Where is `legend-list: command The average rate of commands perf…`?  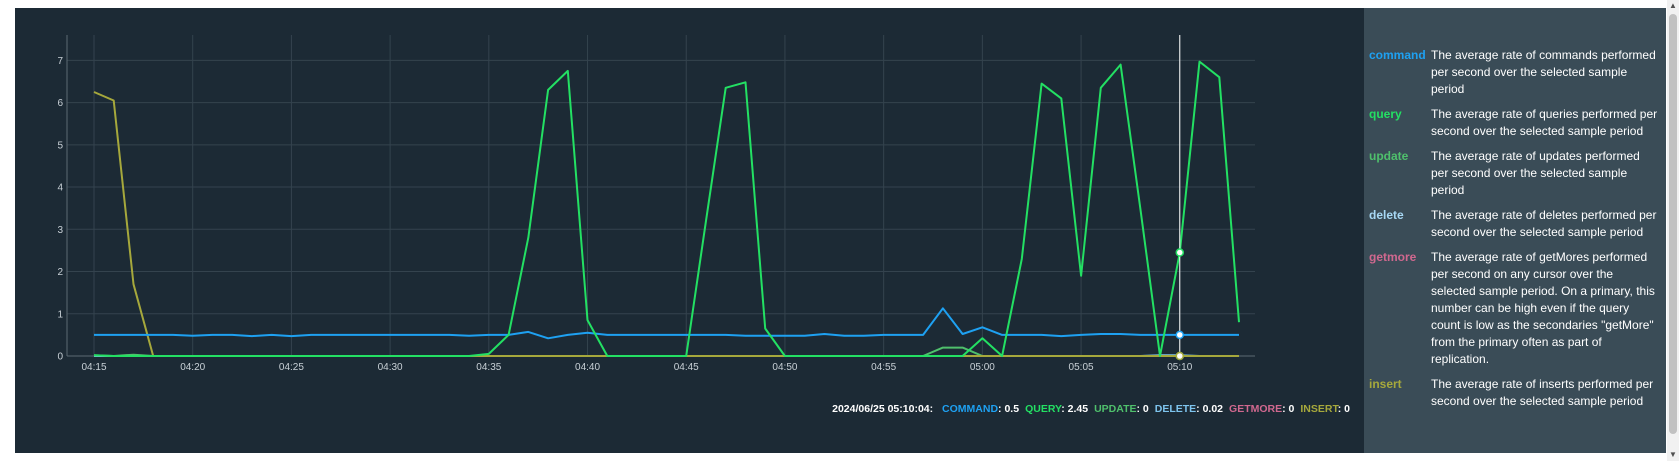 legend-list: command The average rate of commands perf… is located at coordinates (1515, 228).